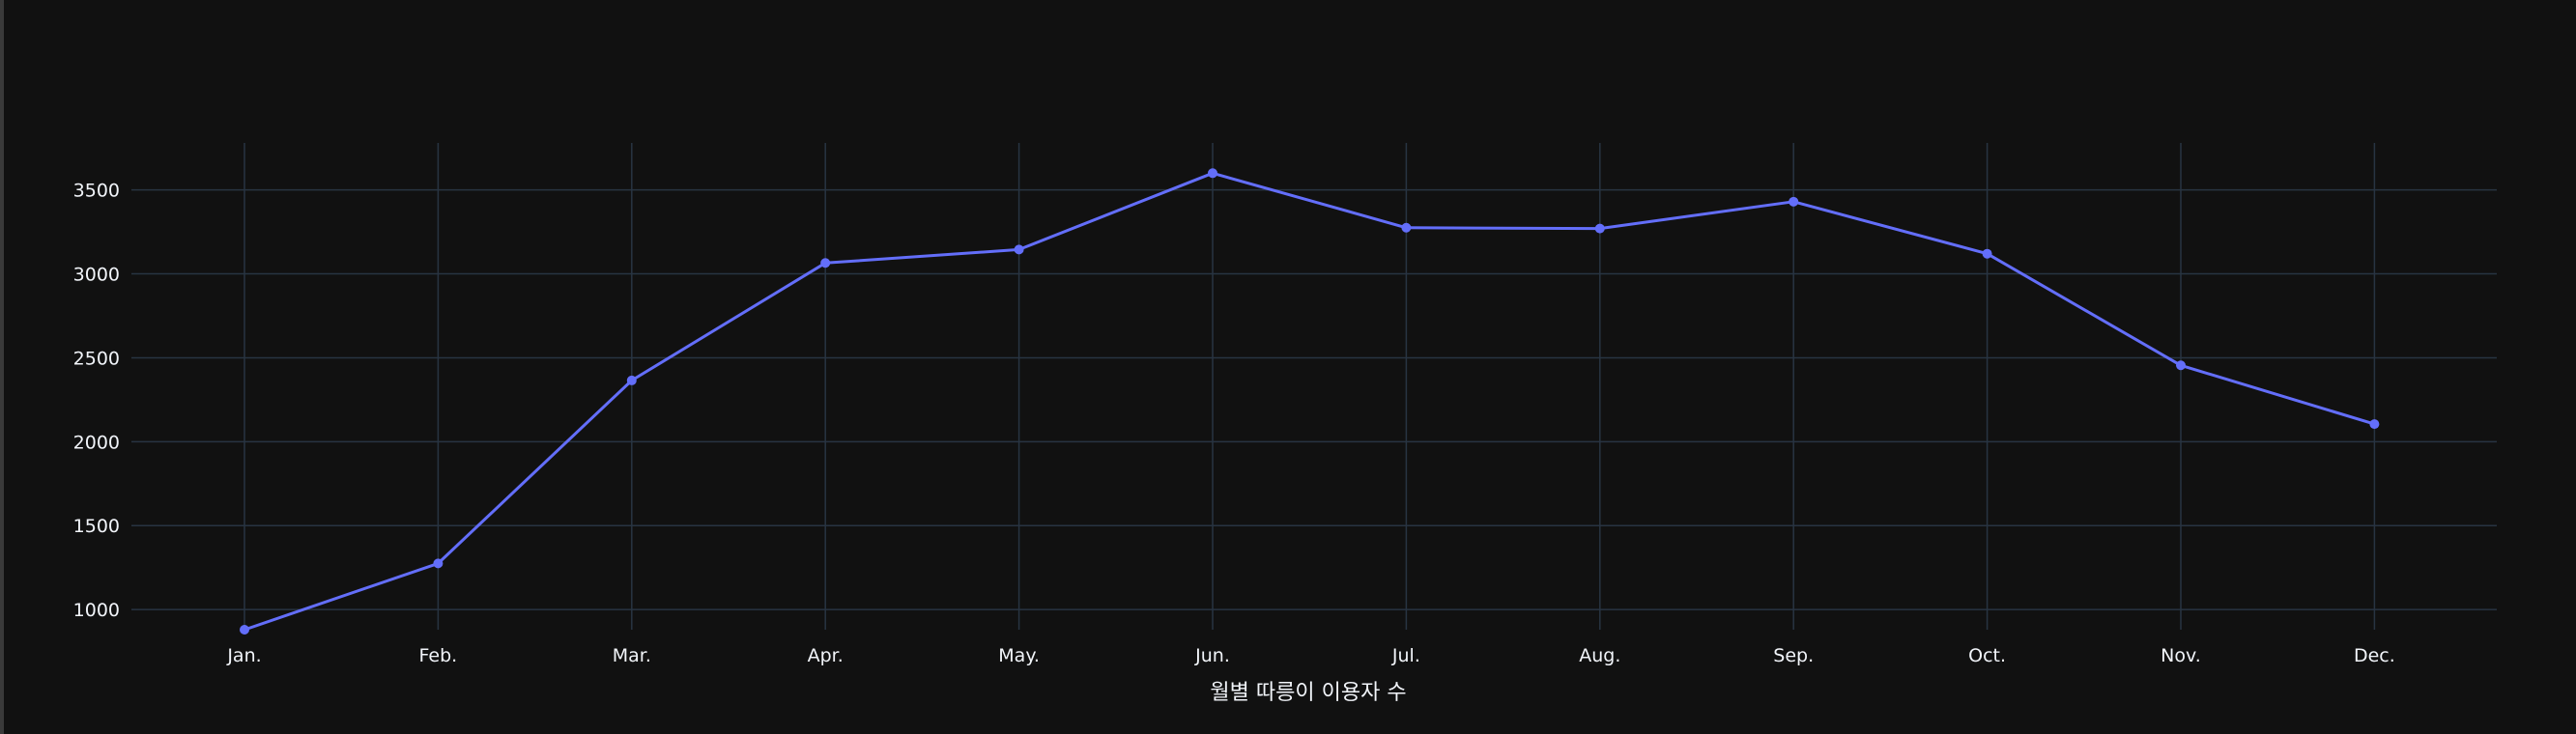  What do you see at coordinates (826, 655) in the screenshot?
I see `x-tick-label: Apr.` at bounding box center [826, 655].